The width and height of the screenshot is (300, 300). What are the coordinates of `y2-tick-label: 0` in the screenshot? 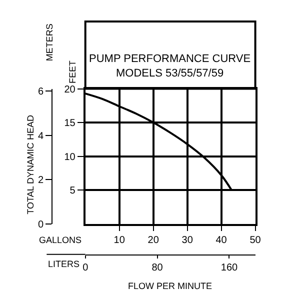 It's located at (41, 224).